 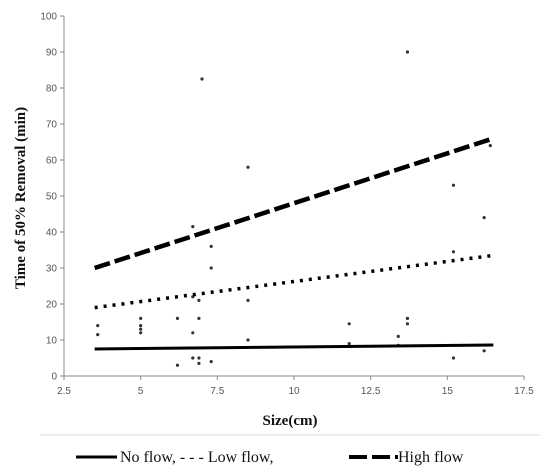 What do you see at coordinates (52, 125) in the screenshot?
I see `y-tick-label: 70` at bounding box center [52, 125].